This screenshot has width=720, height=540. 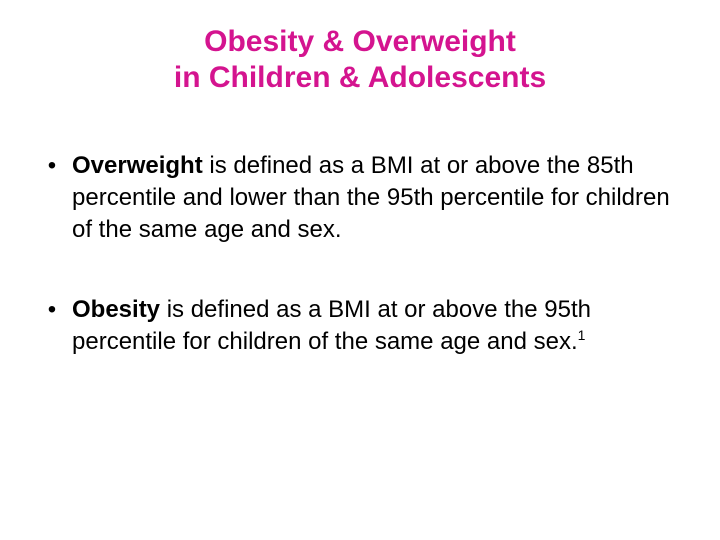 I want to click on title-line-1: Obesity & Overweight, so click(x=360, y=41).